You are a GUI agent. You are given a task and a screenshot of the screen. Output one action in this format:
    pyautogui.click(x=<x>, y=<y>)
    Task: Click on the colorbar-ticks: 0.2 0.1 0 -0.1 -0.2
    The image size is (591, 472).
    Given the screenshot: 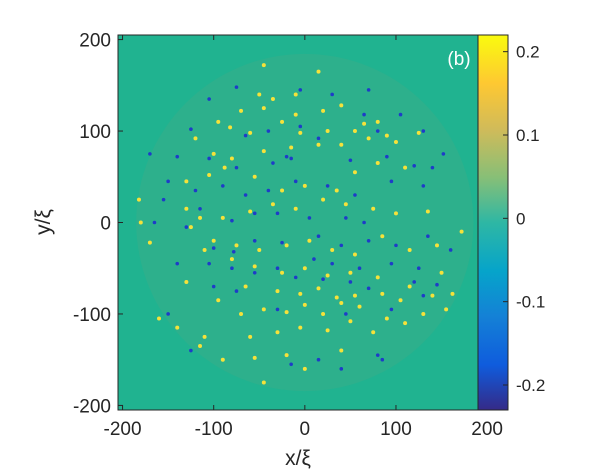 What is the action you would take?
    pyautogui.click(x=524, y=219)
    